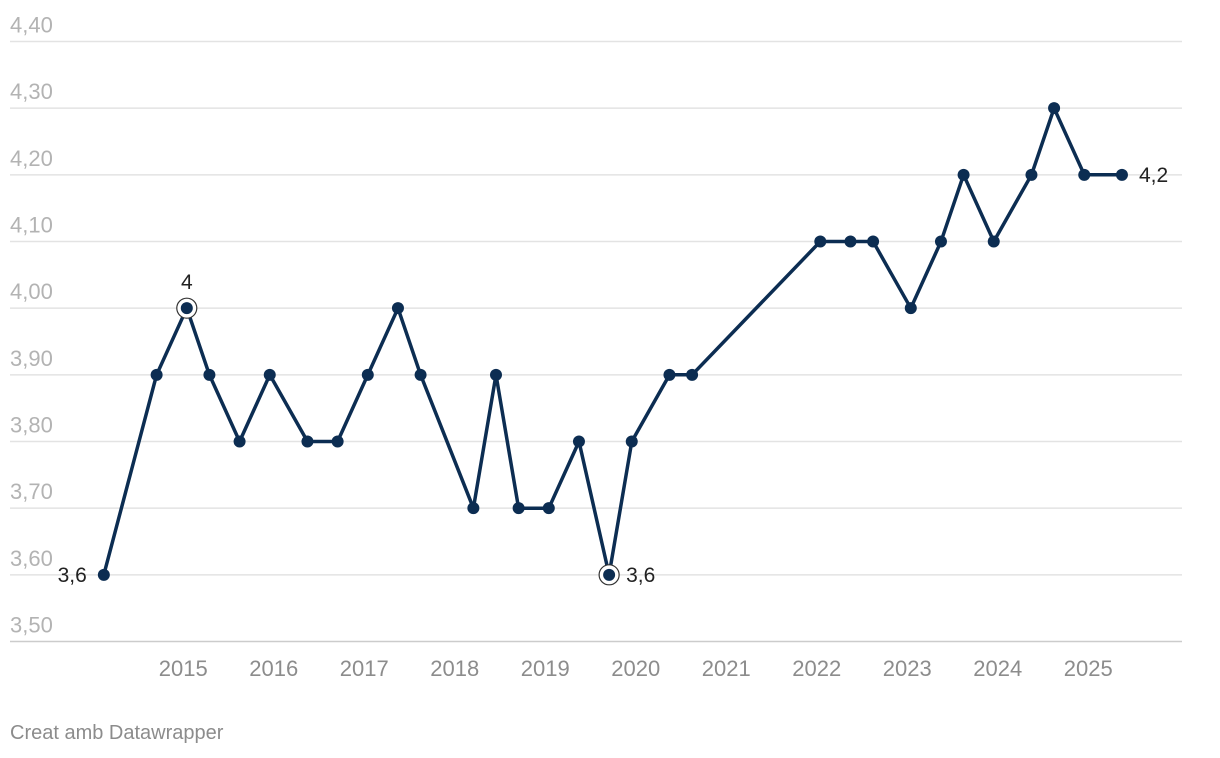 The height and width of the screenshot is (758, 1220). What do you see at coordinates (907, 668) in the screenshot?
I see `x-tick-label: 2023` at bounding box center [907, 668].